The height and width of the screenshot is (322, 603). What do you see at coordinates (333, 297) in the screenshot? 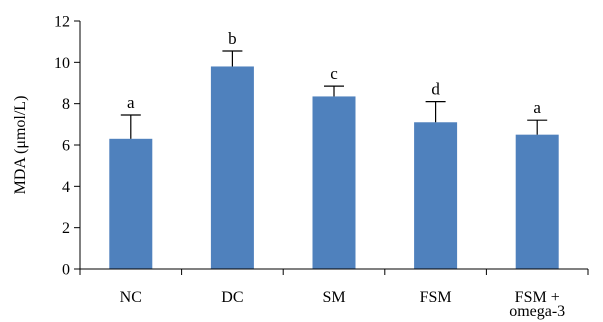
I see `category-label: SM` at bounding box center [333, 297].